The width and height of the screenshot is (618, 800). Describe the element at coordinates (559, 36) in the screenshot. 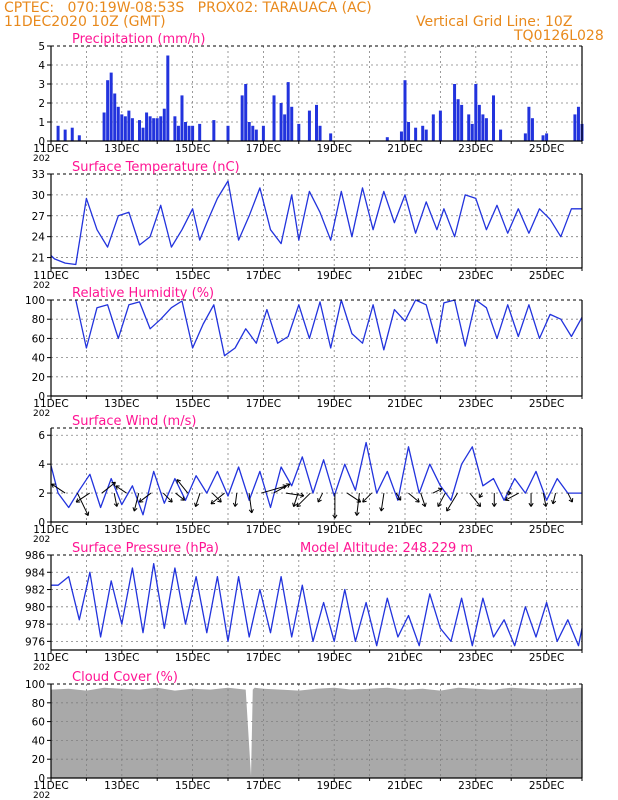

I see `header-model-code: TQ0126L028` at that location.